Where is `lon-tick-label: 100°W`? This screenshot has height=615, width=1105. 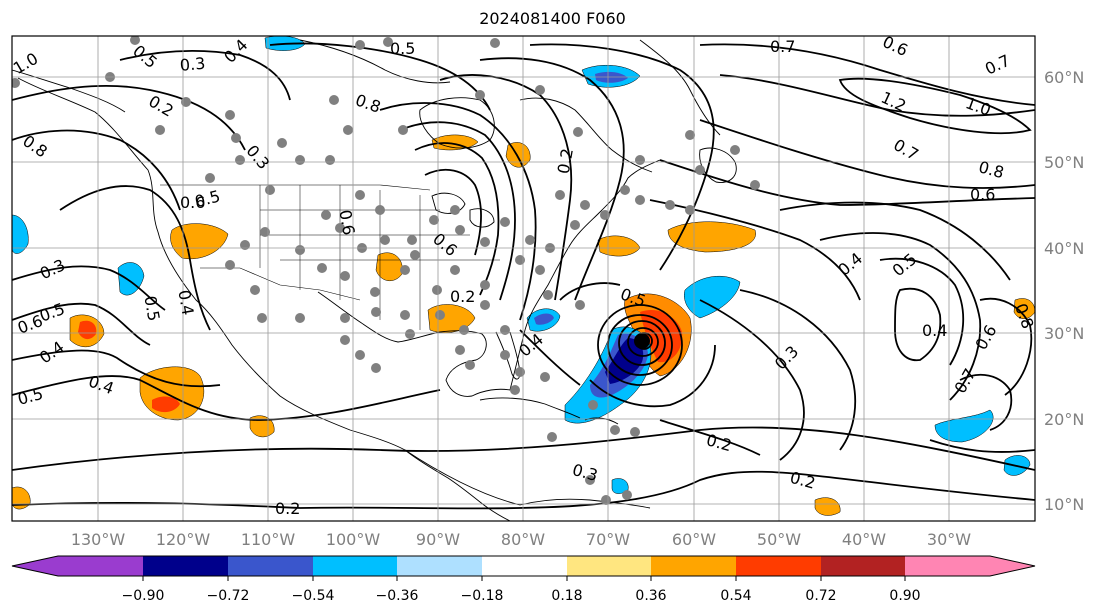
lon-tick-label: 100°W is located at coordinates (353, 539).